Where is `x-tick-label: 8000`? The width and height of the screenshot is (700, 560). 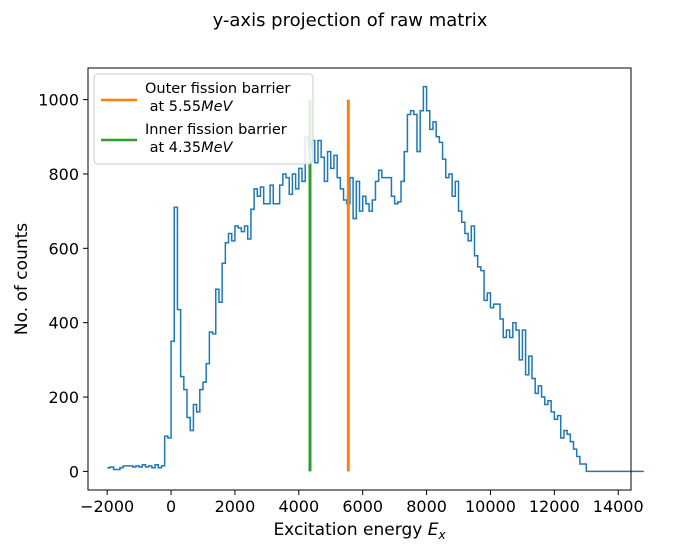 x-tick-label: 8000 is located at coordinates (426, 506).